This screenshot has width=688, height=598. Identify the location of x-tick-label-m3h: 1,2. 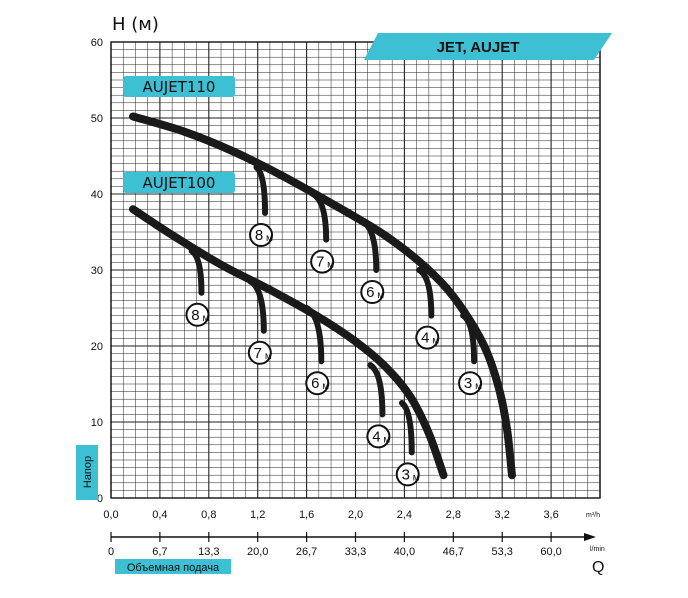
(257, 515).